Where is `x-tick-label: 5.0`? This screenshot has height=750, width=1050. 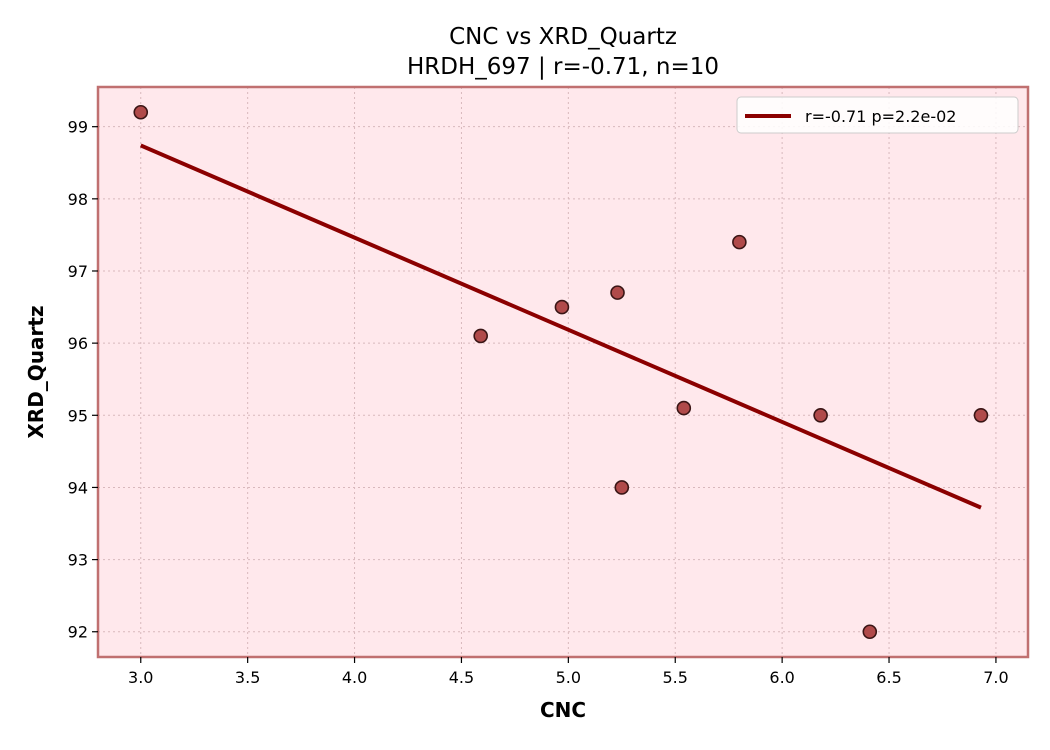 x-tick-label: 5.0 is located at coordinates (568, 677).